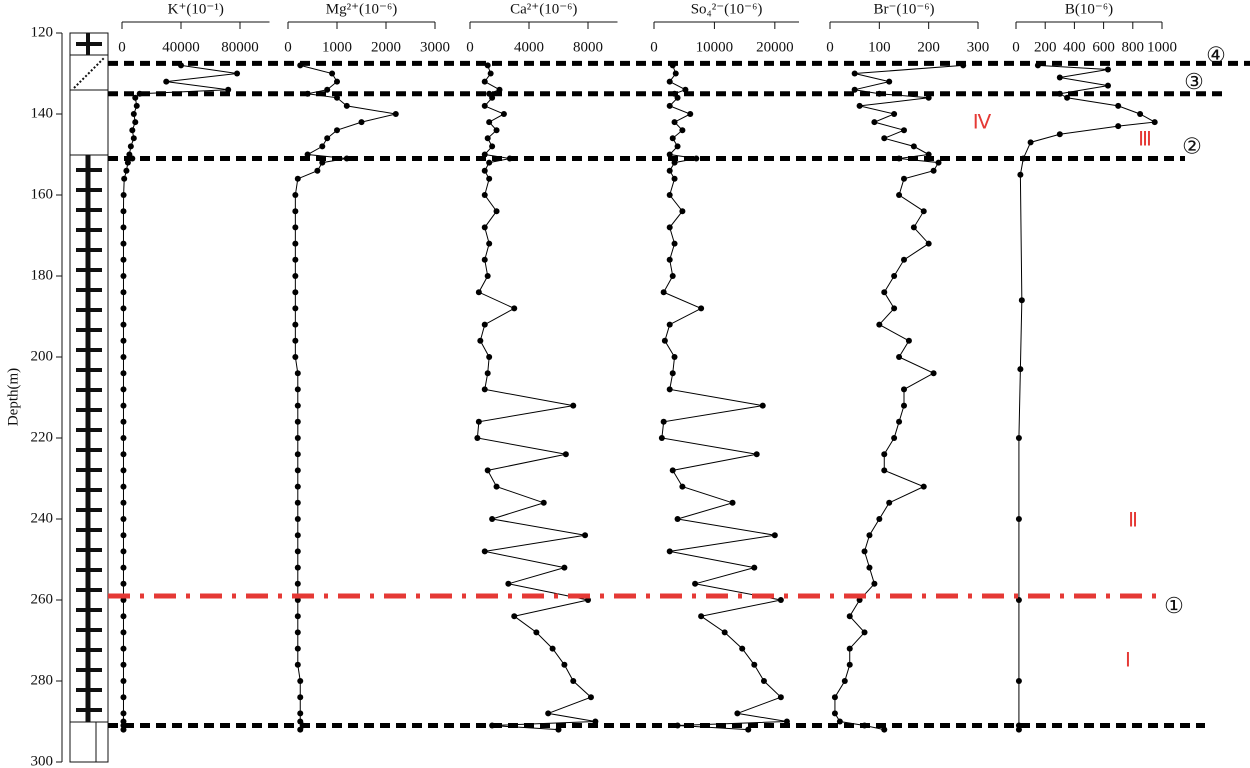 The width and height of the screenshot is (1250, 768). What do you see at coordinates (1192, 146) in the screenshot?
I see `boundary-label: ②` at bounding box center [1192, 146].